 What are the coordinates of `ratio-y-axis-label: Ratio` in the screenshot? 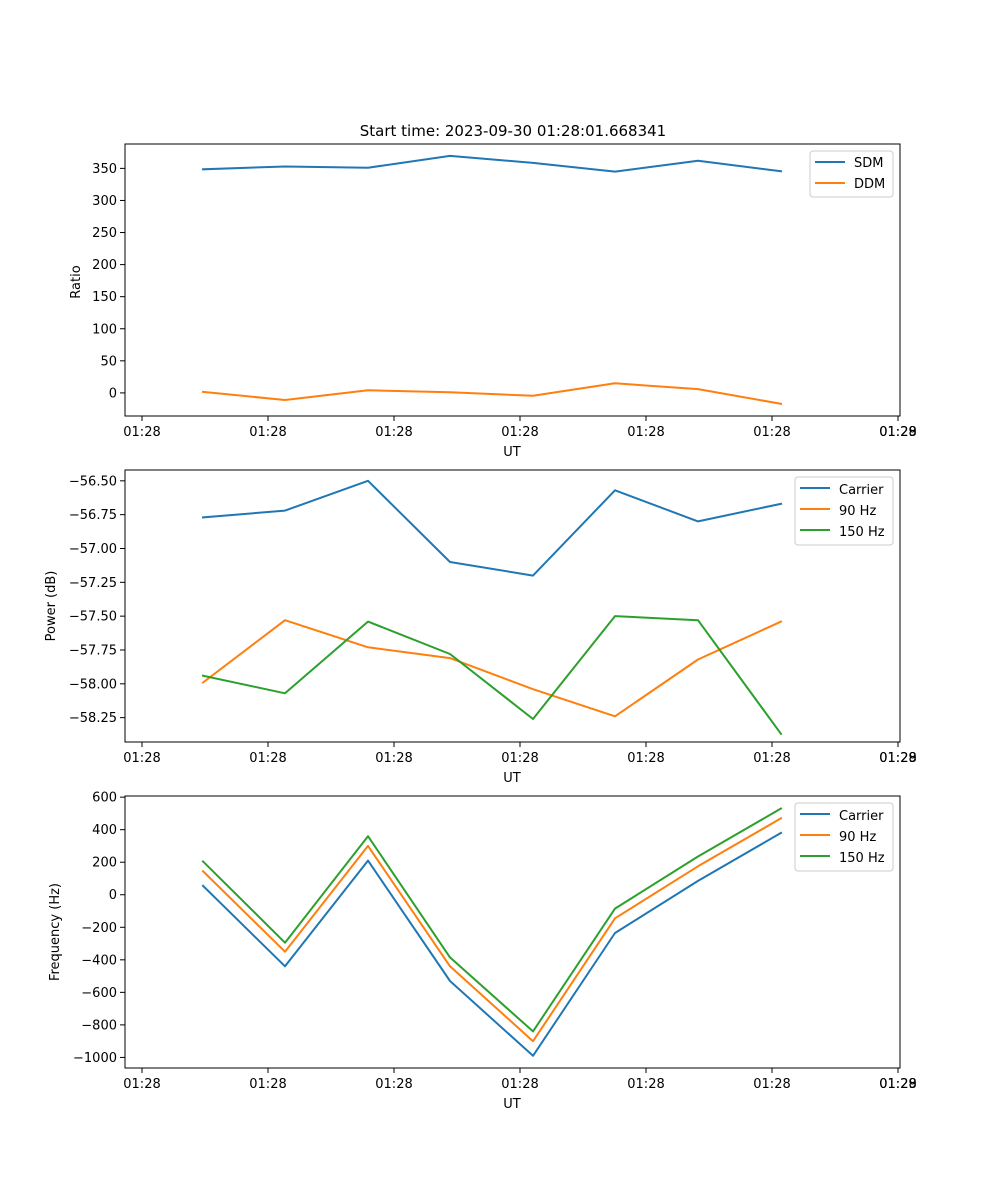 It's located at (76, 281).